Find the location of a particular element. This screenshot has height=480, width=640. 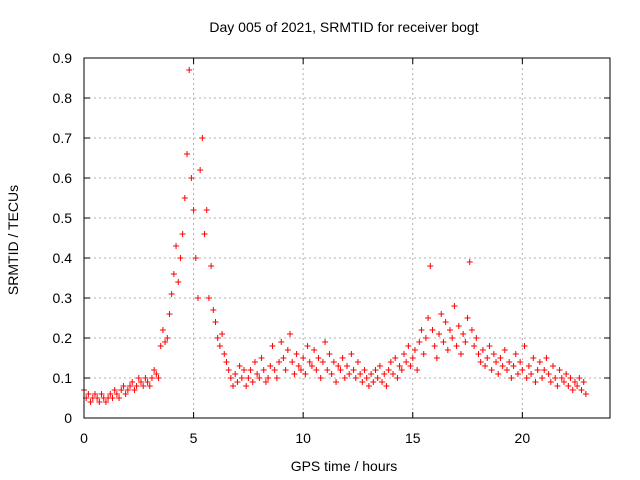

x-axis-label: GPS time / hours is located at coordinates (344, 466).